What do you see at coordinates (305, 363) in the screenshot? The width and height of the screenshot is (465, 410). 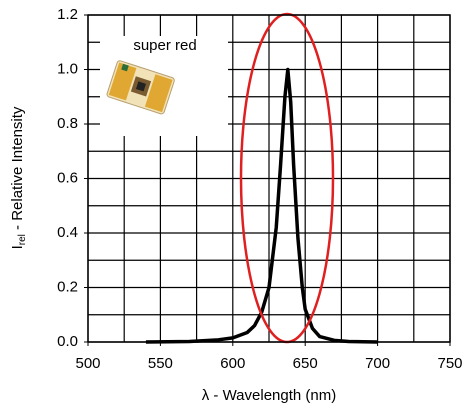 I see `x-tick-label: 650` at bounding box center [305, 363].